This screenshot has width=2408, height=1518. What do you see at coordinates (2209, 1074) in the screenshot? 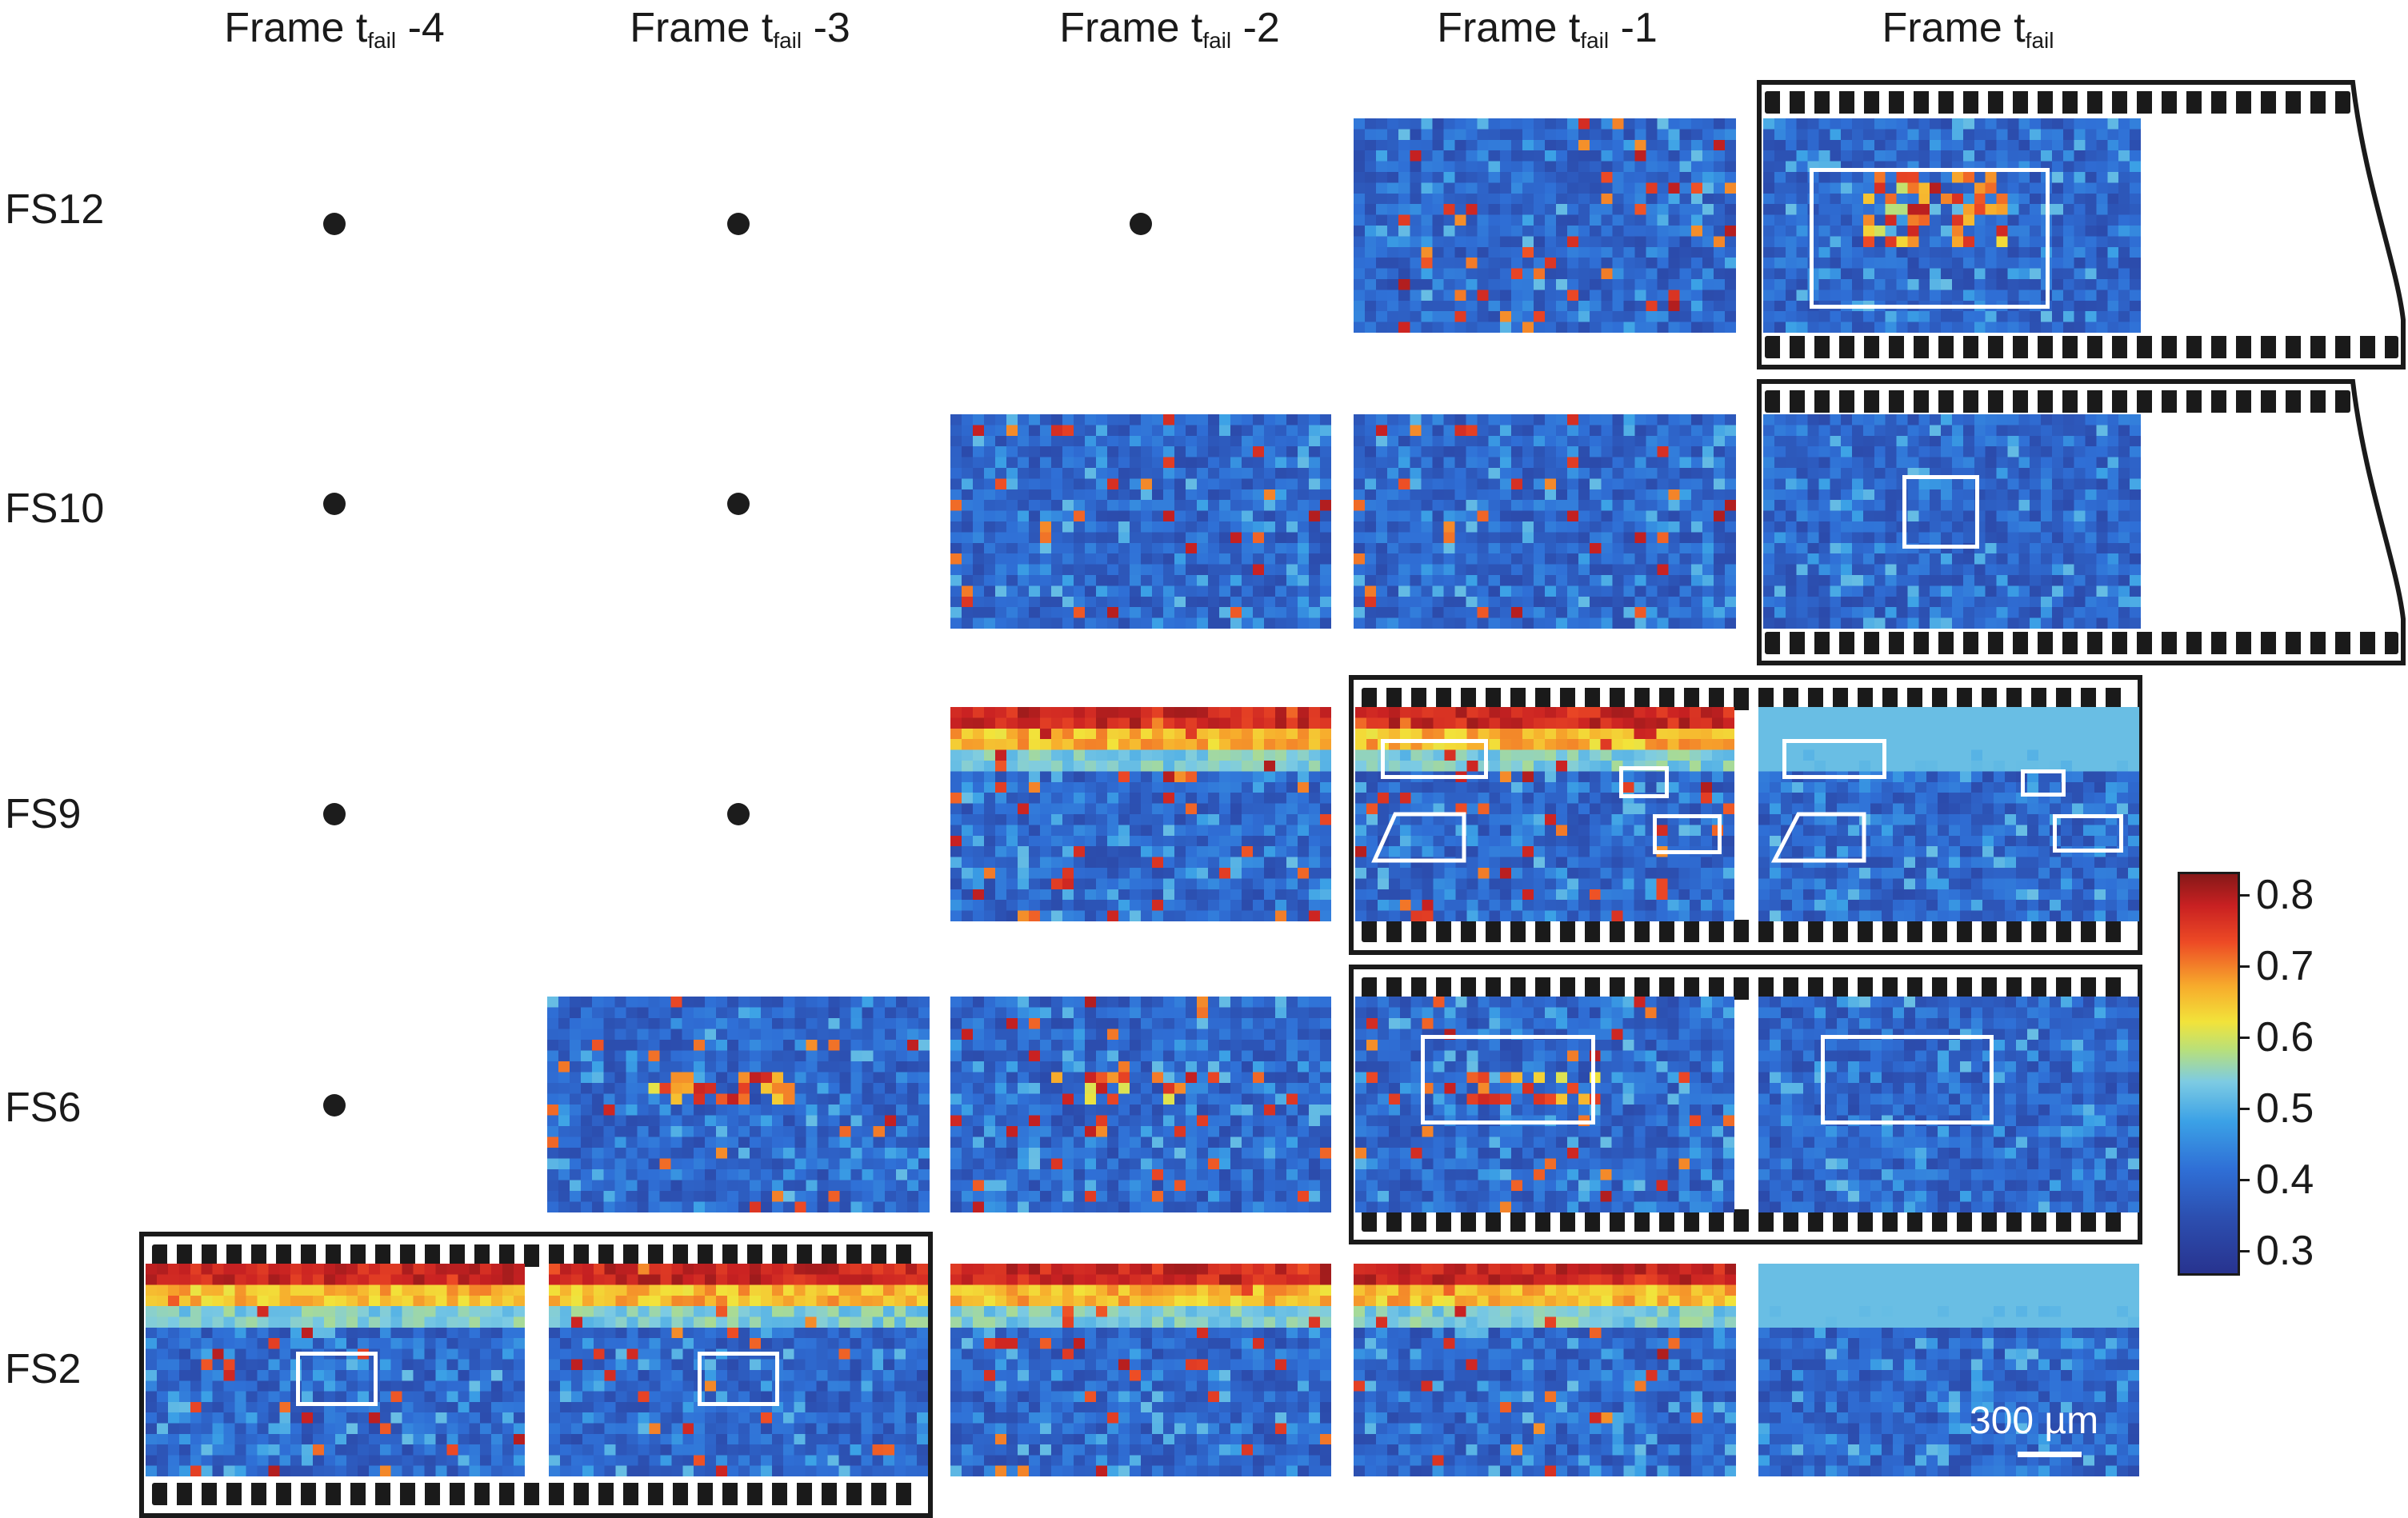
I see `colorbar` at bounding box center [2209, 1074].